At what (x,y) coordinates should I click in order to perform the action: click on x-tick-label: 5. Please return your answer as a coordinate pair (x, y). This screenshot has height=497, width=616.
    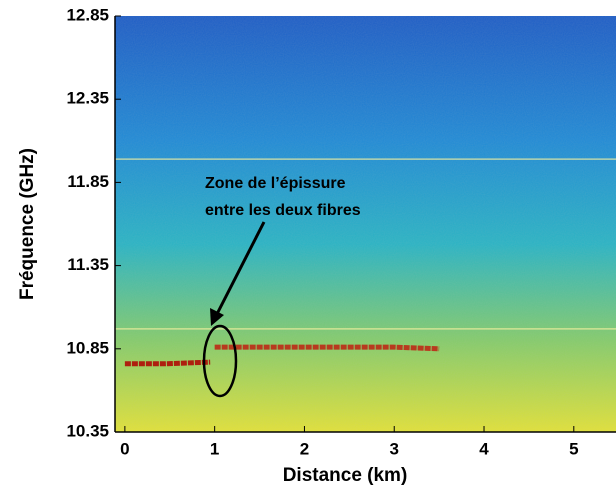
    Looking at the image, I should click on (573, 448).